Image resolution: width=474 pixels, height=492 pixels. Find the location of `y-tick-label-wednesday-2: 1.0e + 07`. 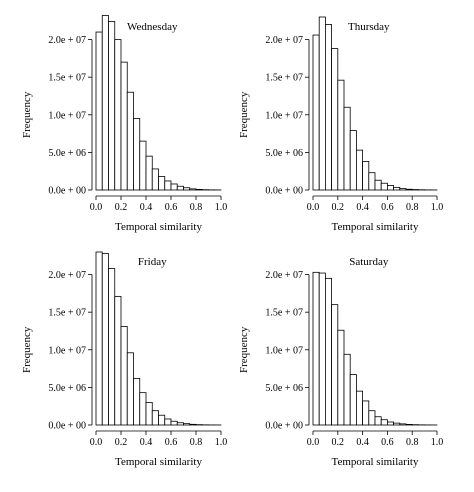

y-tick-label-wednesday-2: 1.0e + 07 is located at coordinates (67, 115).